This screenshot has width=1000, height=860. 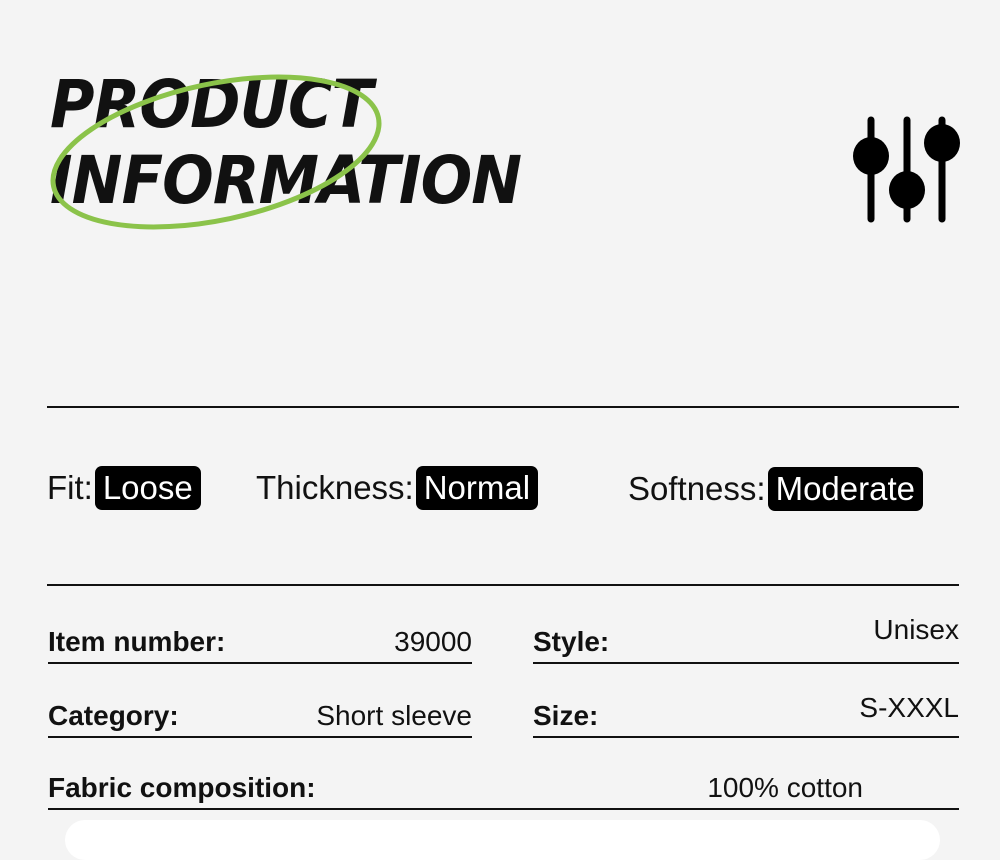 I want to click on green-ellipse-decoration, so click(x=216, y=152).